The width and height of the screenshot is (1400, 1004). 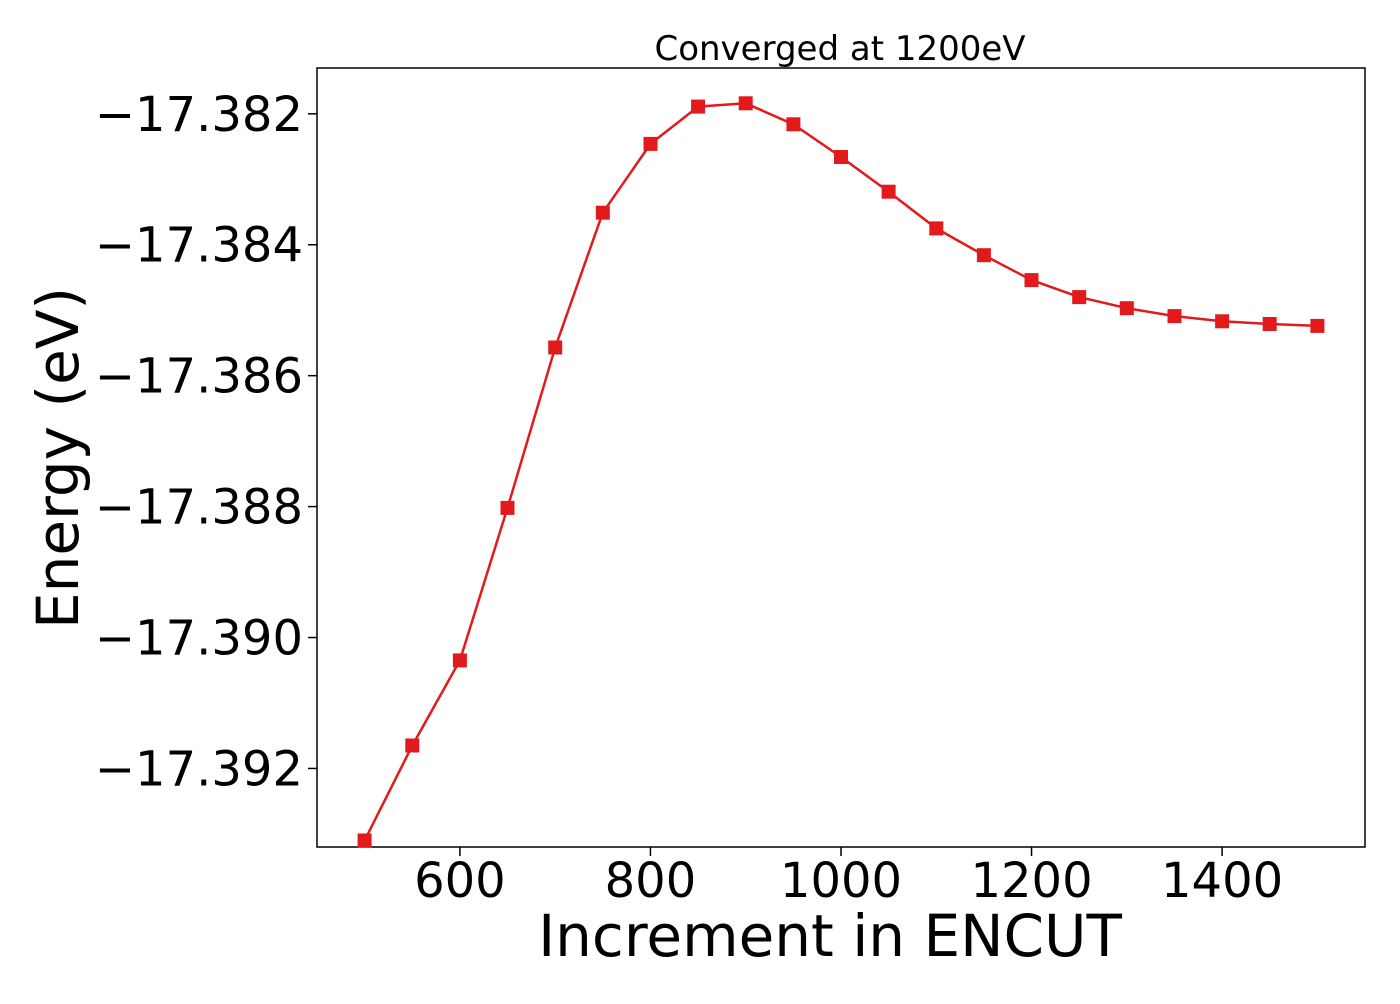 What do you see at coordinates (58, 458) in the screenshot?
I see `y-axis-label: Energy (eV)` at bounding box center [58, 458].